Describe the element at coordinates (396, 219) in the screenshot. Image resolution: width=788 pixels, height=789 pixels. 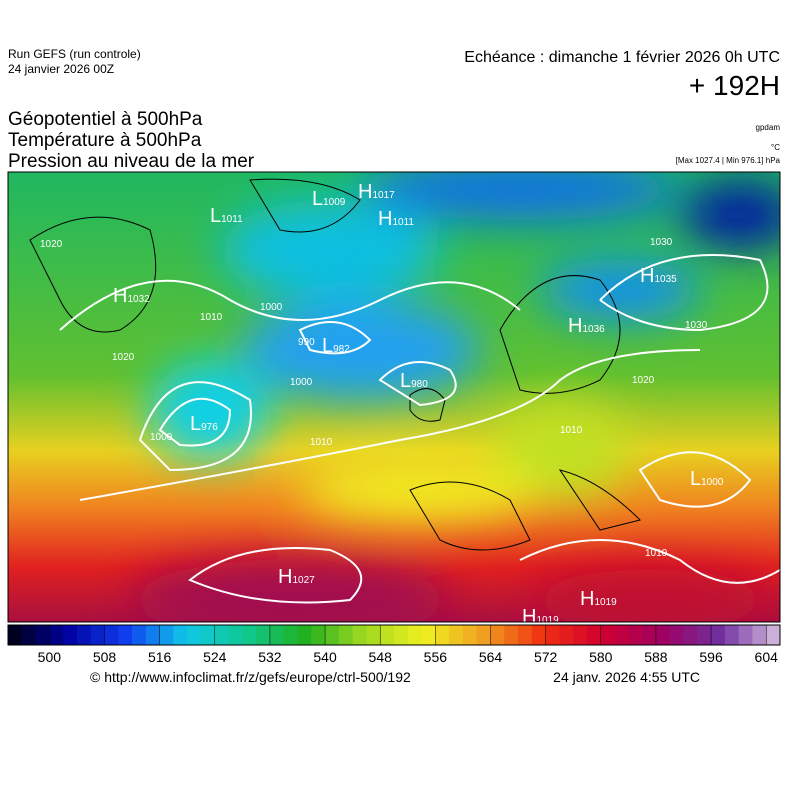
I see `pressure-center: H1011` at that location.